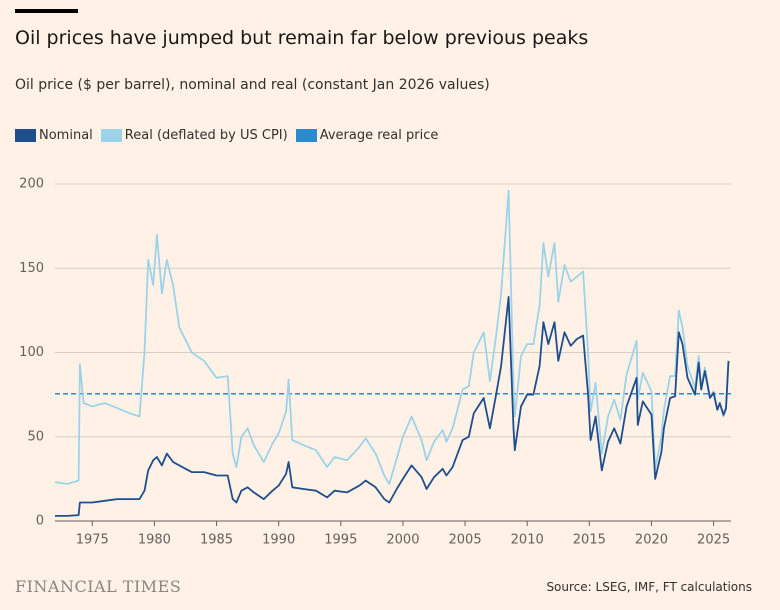 The image size is (780, 610). What do you see at coordinates (651, 540) in the screenshot?
I see `x-tick-label: 2020` at bounding box center [651, 540].